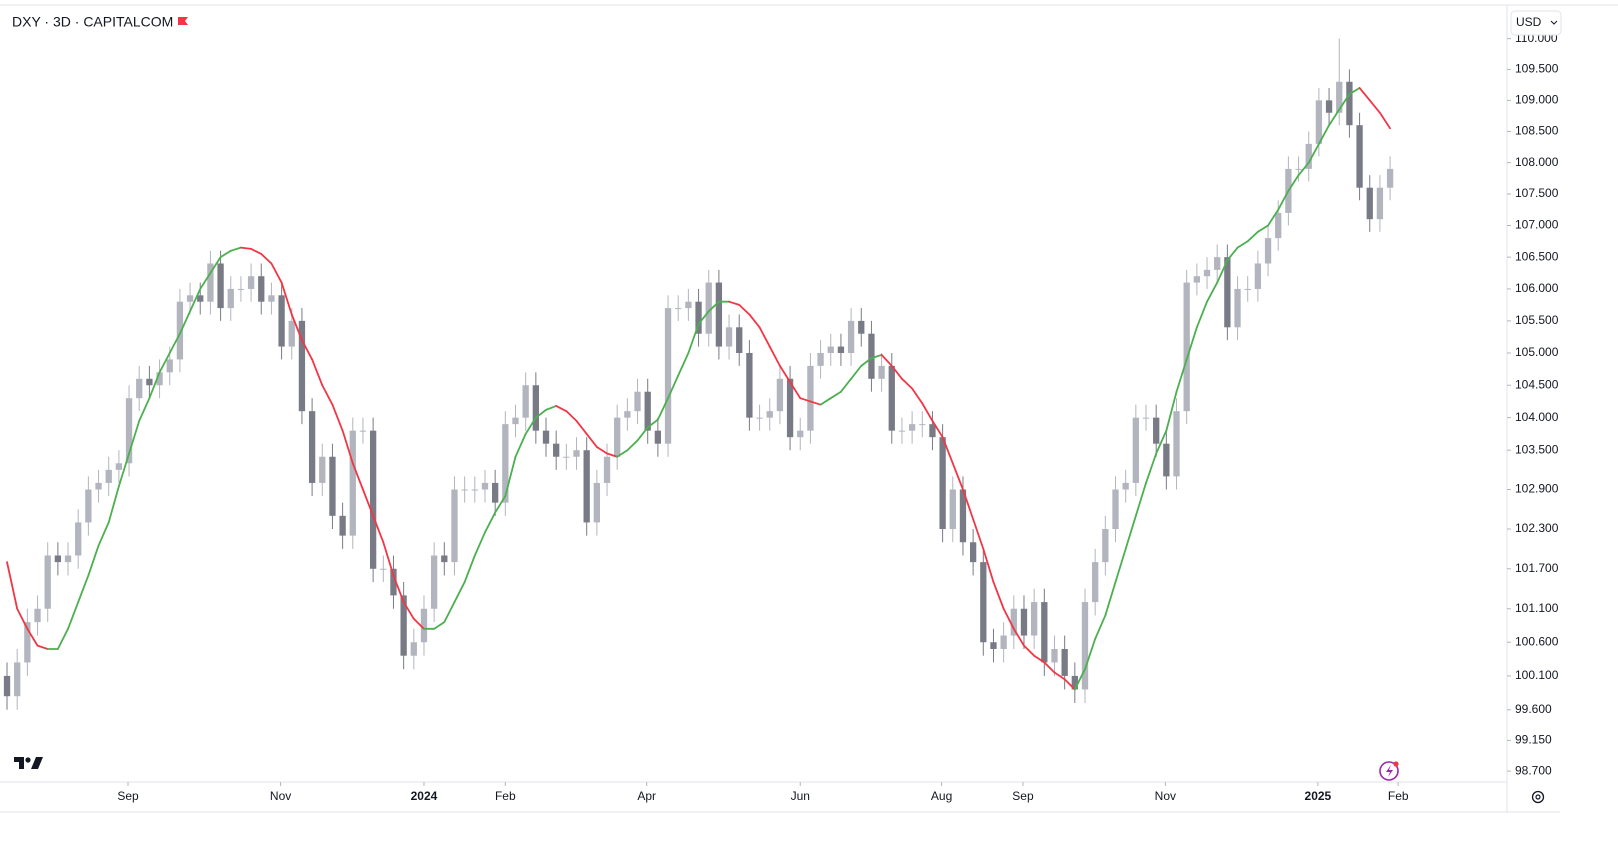 This screenshot has height=842, width=1618. What do you see at coordinates (1537, 162) in the screenshot?
I see `y-tick-label: 108.000` at bounding box center [1537, 162].